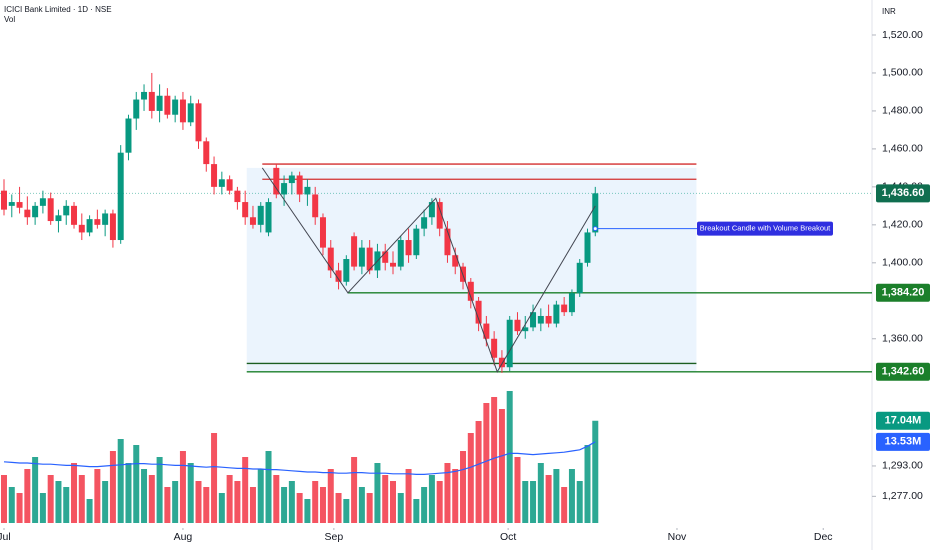 This screenshot has width=932, height=550. What do you see at coordinates (183, 537) in the screenshot?
I see `x-tick-label: Aug` at bounding box center [183, 537].